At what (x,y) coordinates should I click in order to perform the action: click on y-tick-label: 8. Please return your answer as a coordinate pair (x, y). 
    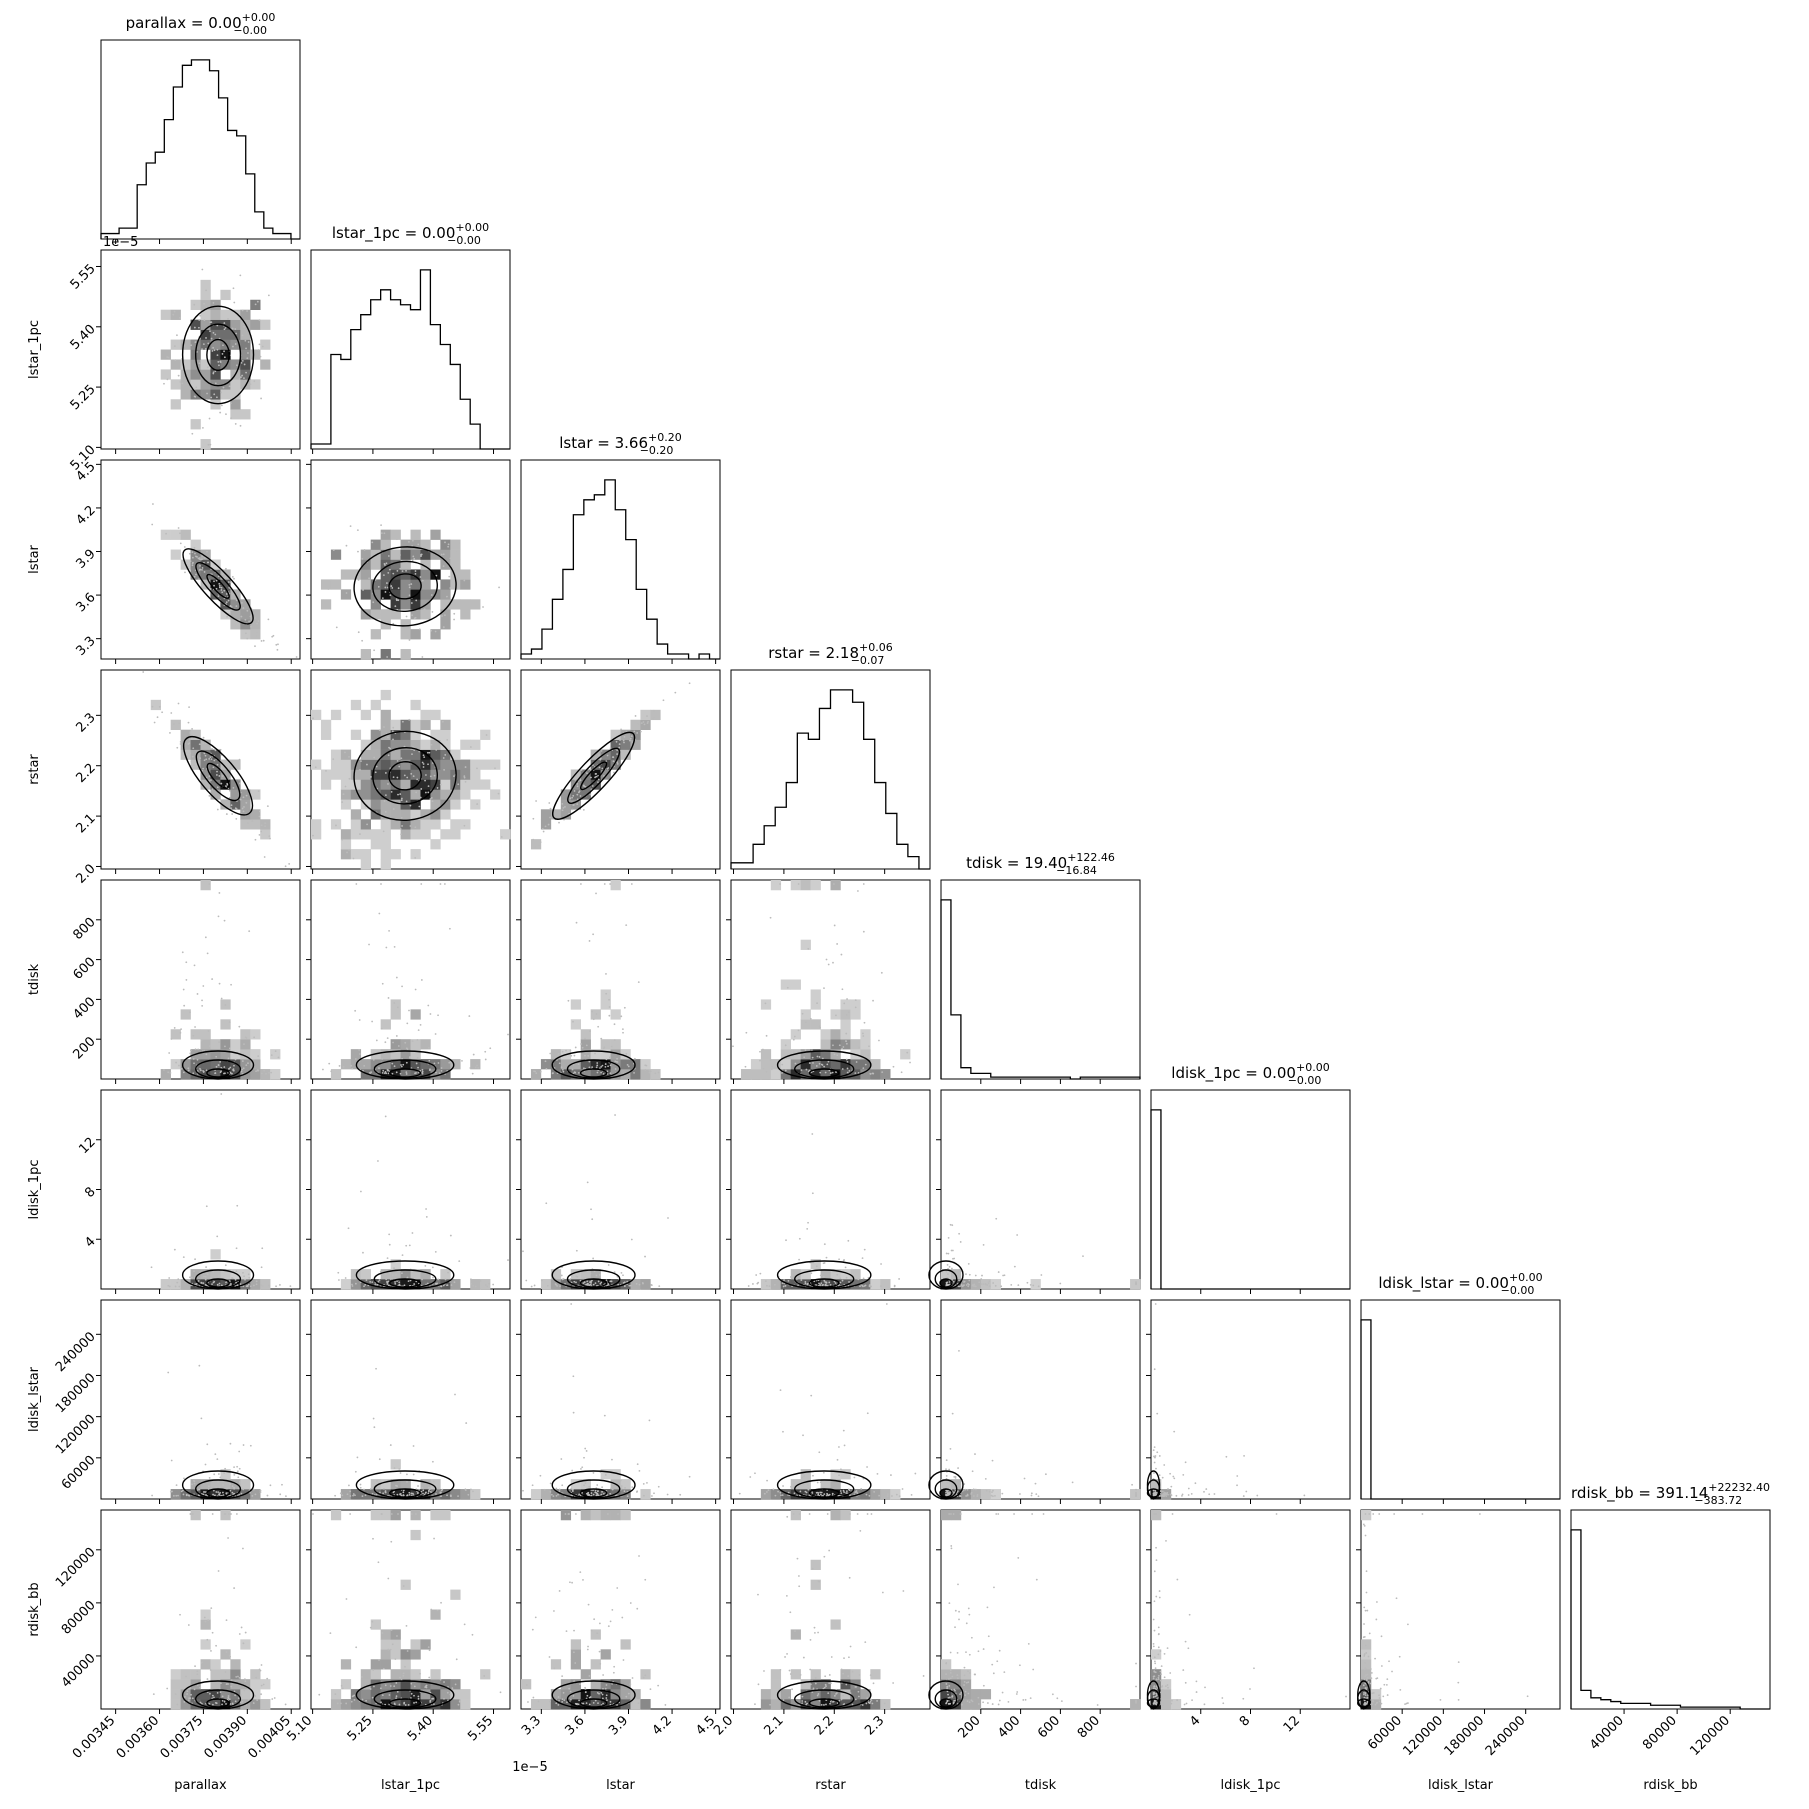
    Looking at the image, I should click on (90, 1193).